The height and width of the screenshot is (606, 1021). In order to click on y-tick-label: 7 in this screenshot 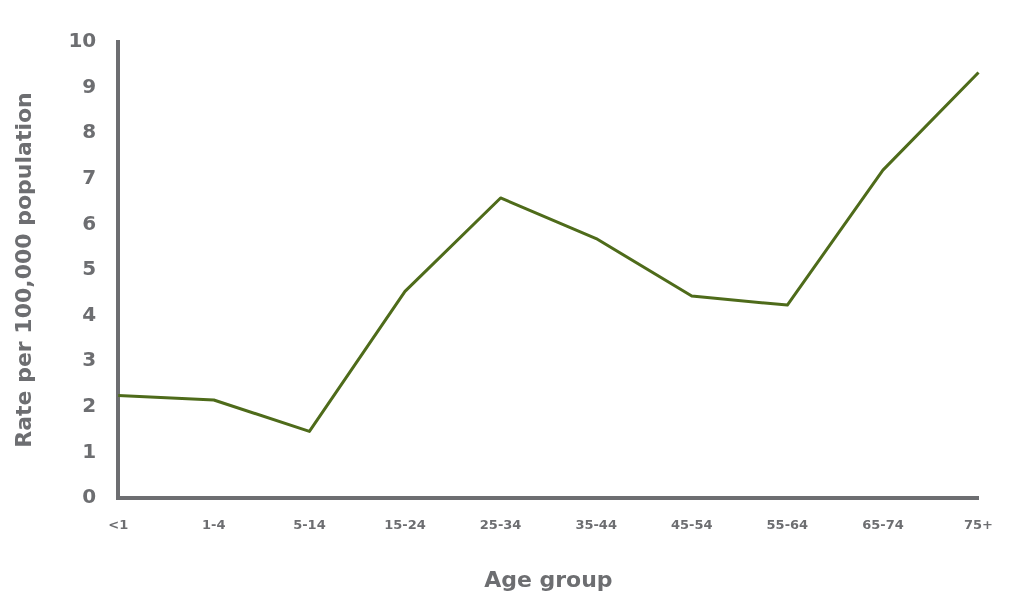, I will do `click(89, 177)`.